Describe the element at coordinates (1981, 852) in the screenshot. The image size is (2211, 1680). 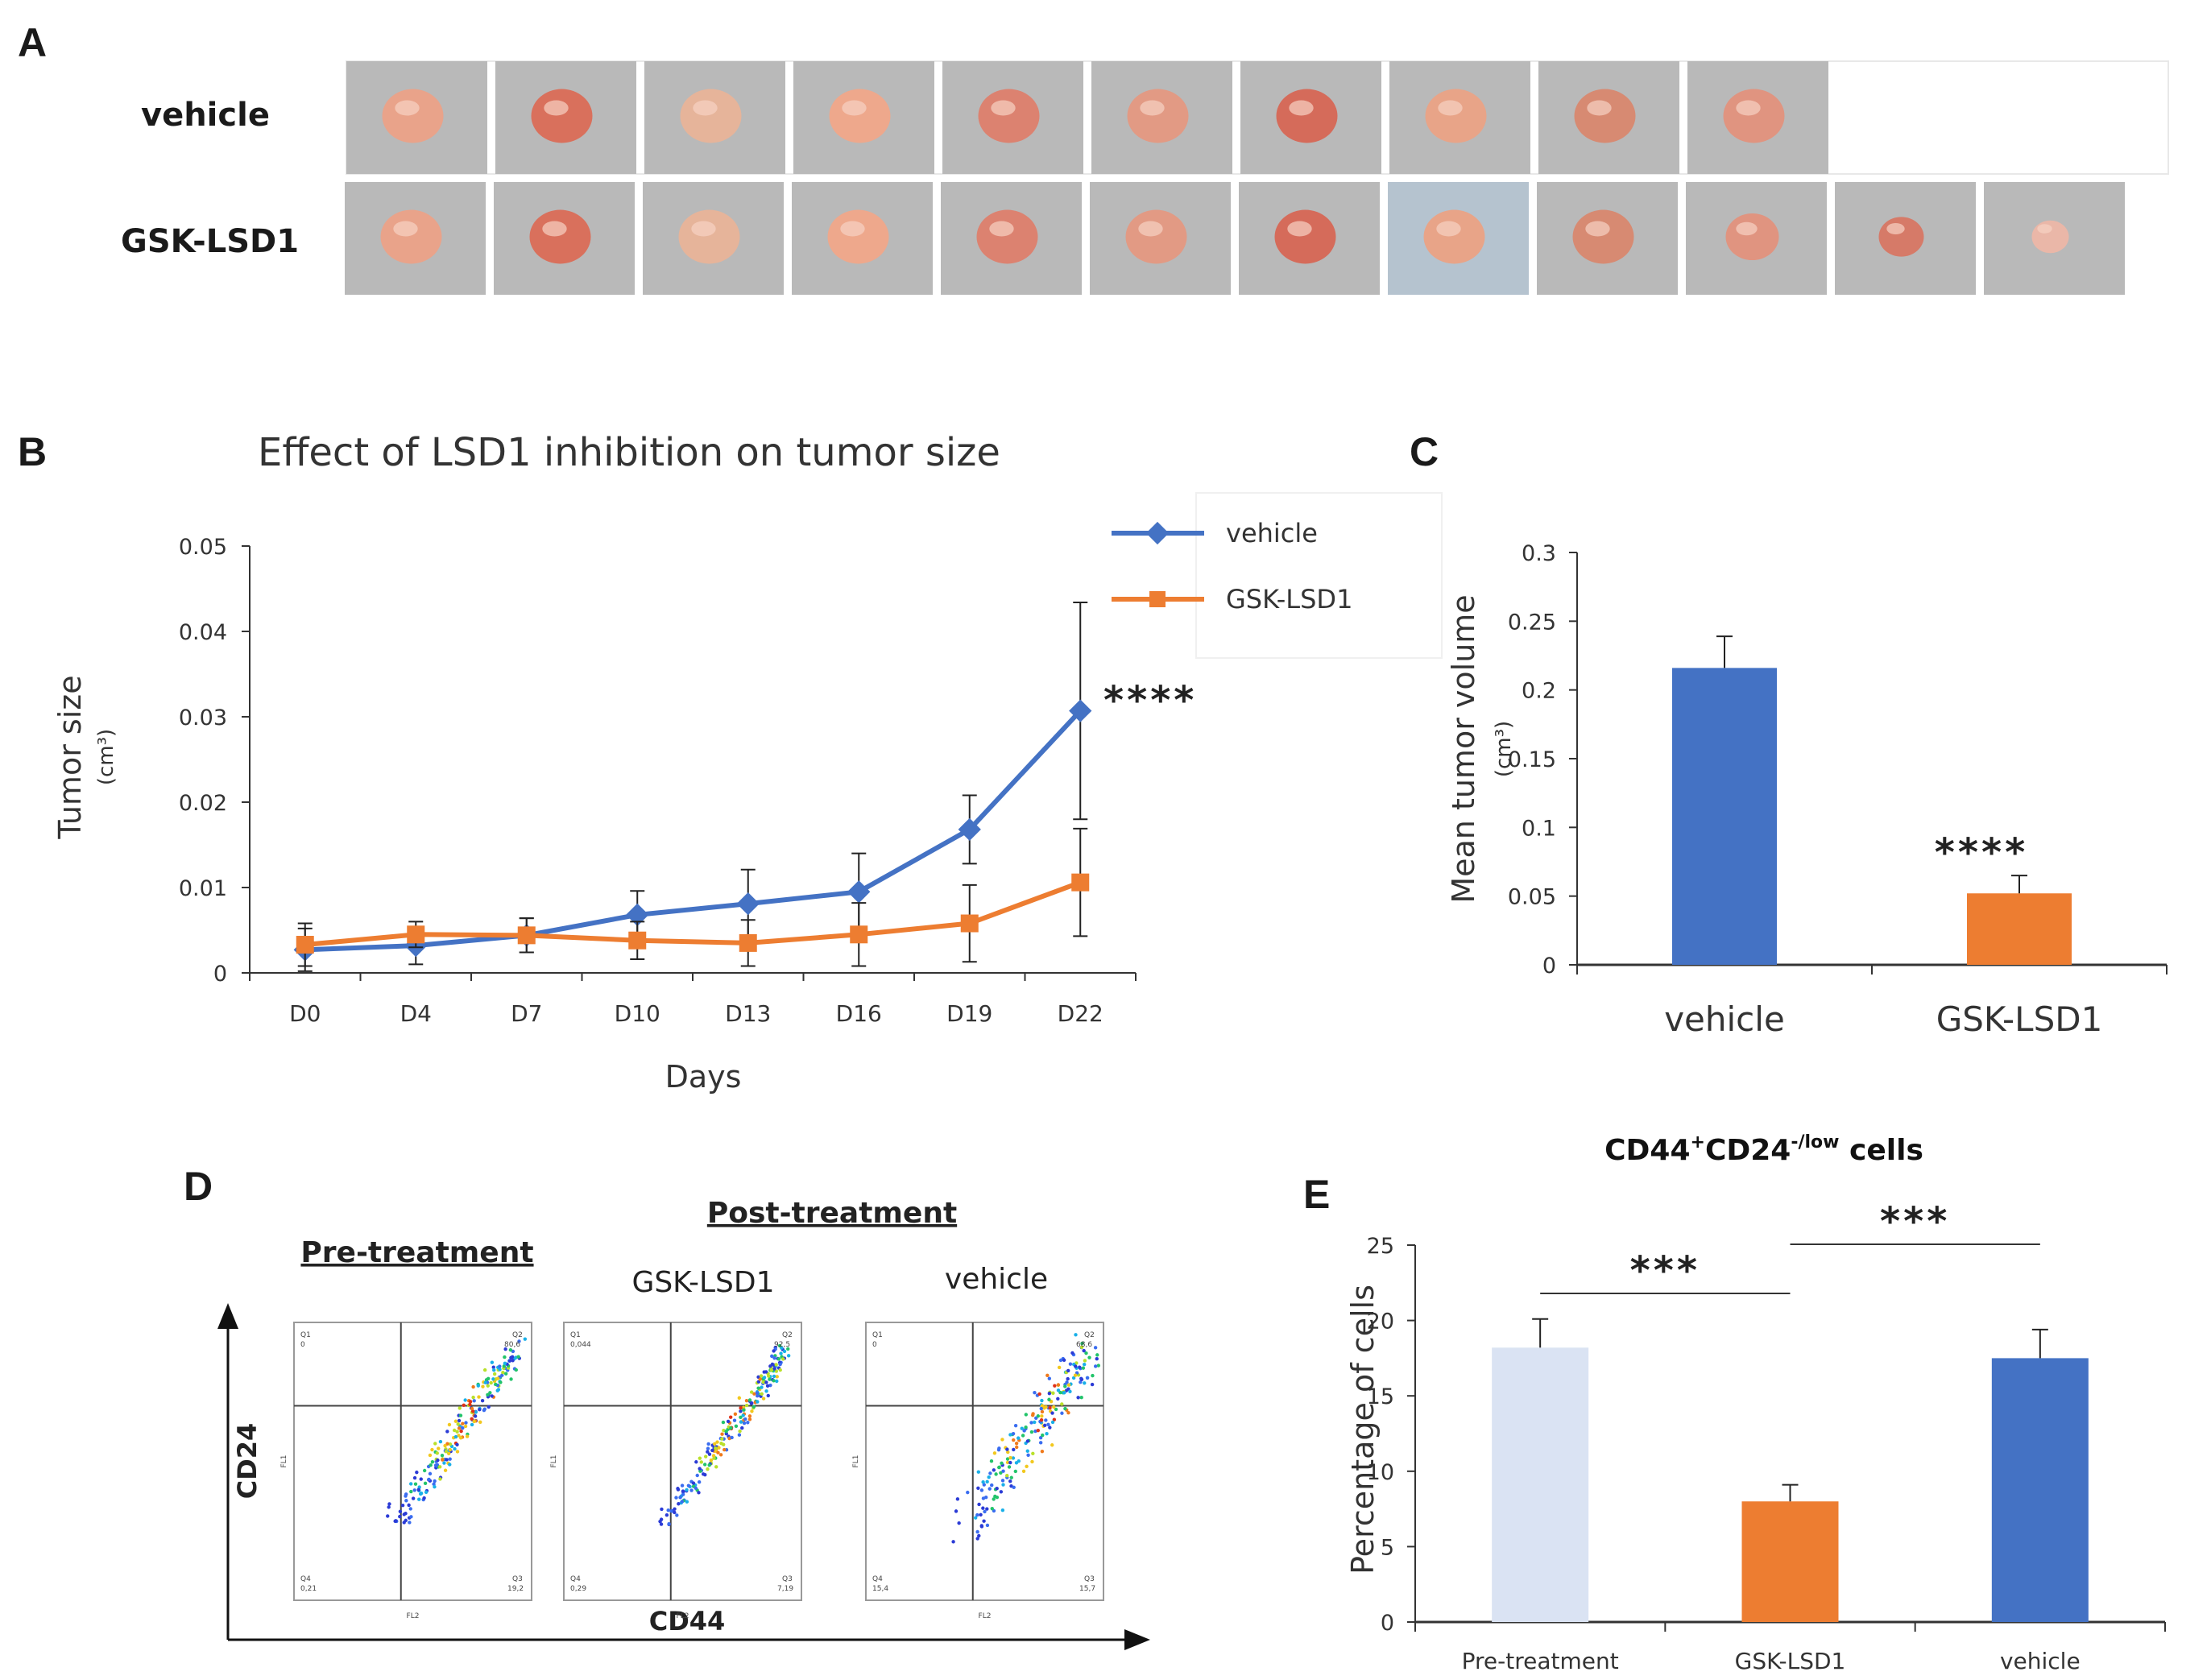
I see `chart-c-significance: ****` at that location.